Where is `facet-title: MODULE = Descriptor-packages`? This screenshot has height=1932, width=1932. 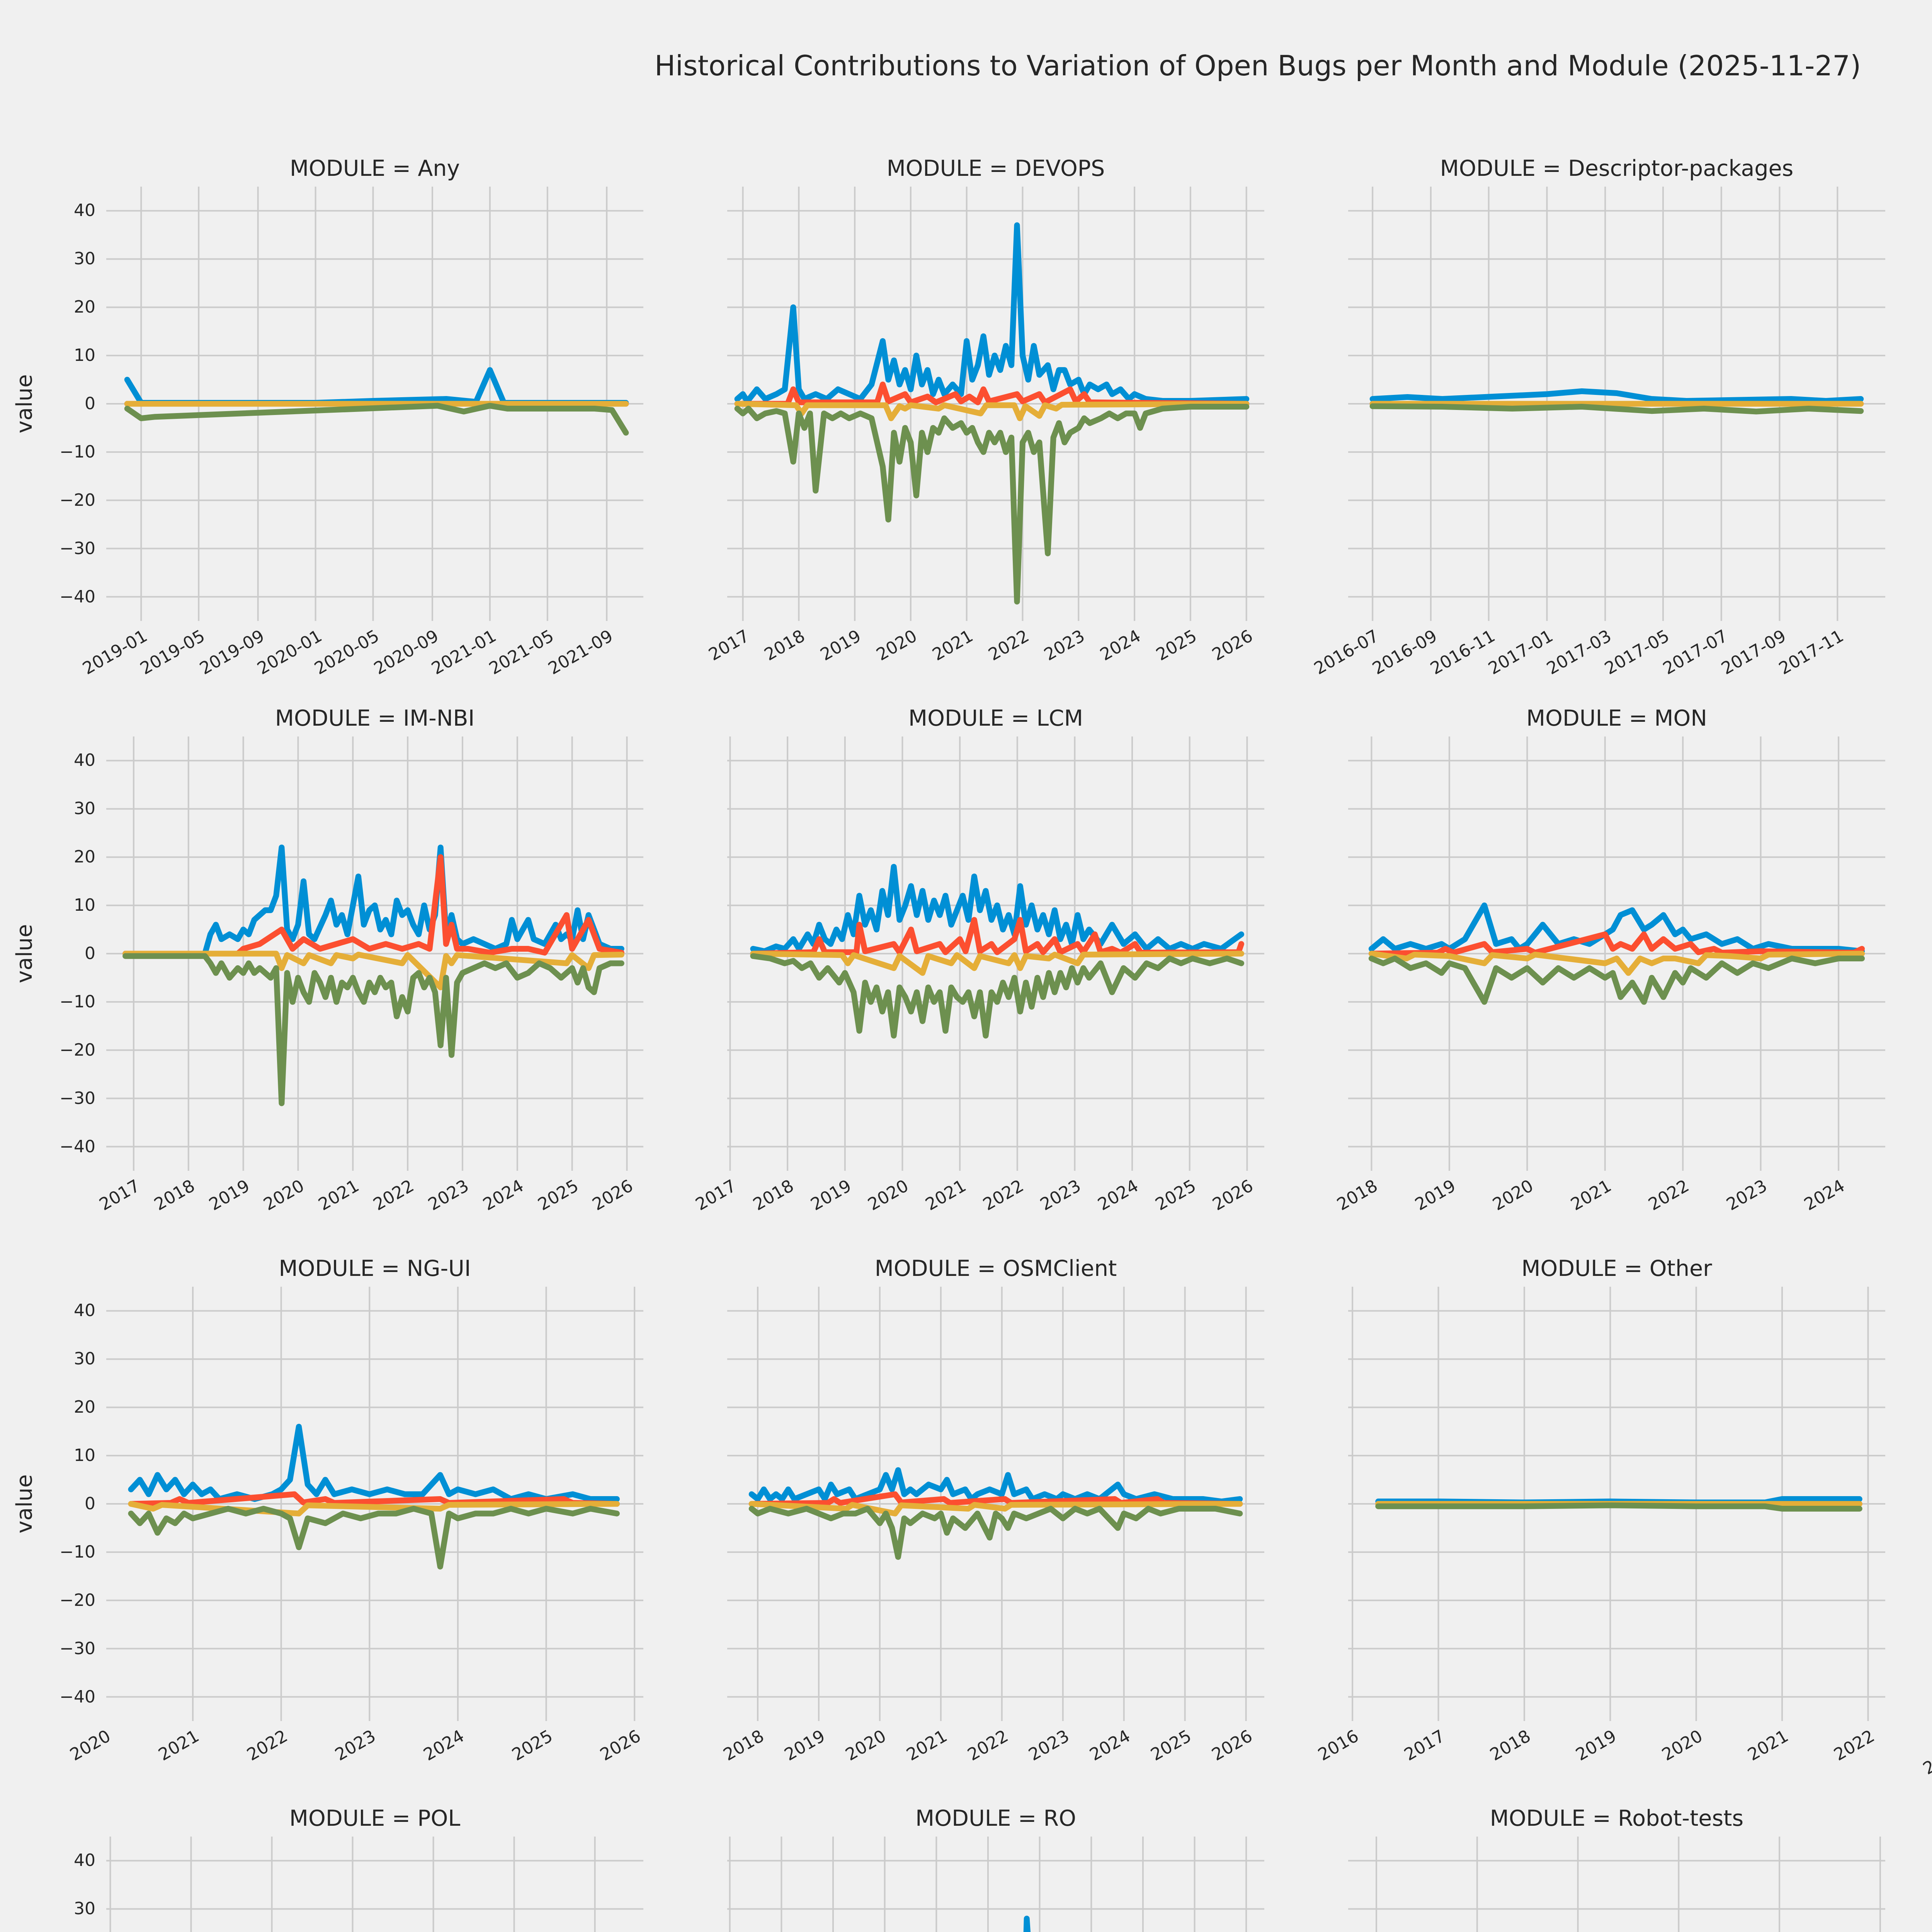 facet-title: MODULE = Descriptor-packages is located at coordinates (1617, 168).